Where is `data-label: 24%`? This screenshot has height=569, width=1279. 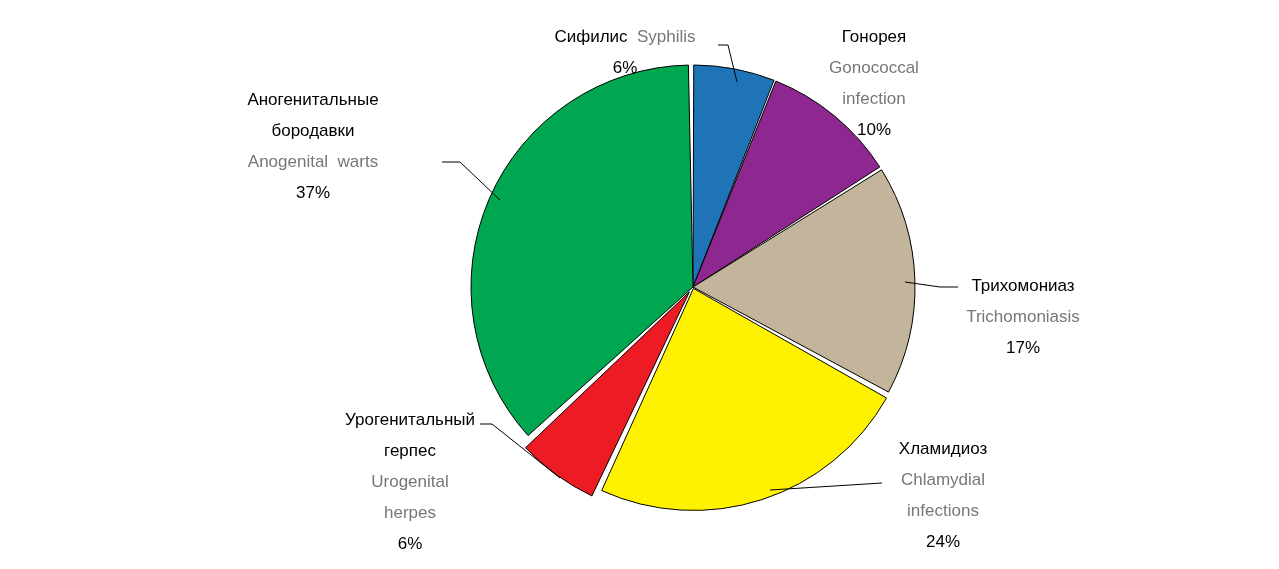 data-label: 24% is located at coordinates (943, 541).